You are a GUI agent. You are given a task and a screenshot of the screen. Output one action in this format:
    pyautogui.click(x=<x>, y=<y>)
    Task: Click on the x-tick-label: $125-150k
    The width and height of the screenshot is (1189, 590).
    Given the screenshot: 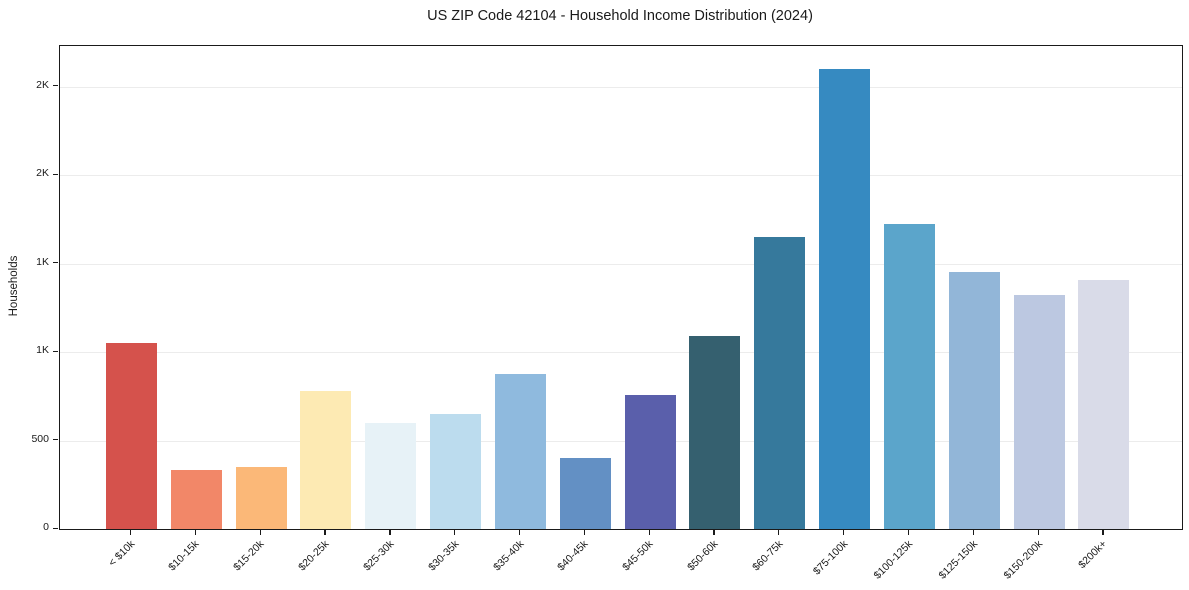 What is the action you would take?
    pyautogui.click(x=958, y=560)
    